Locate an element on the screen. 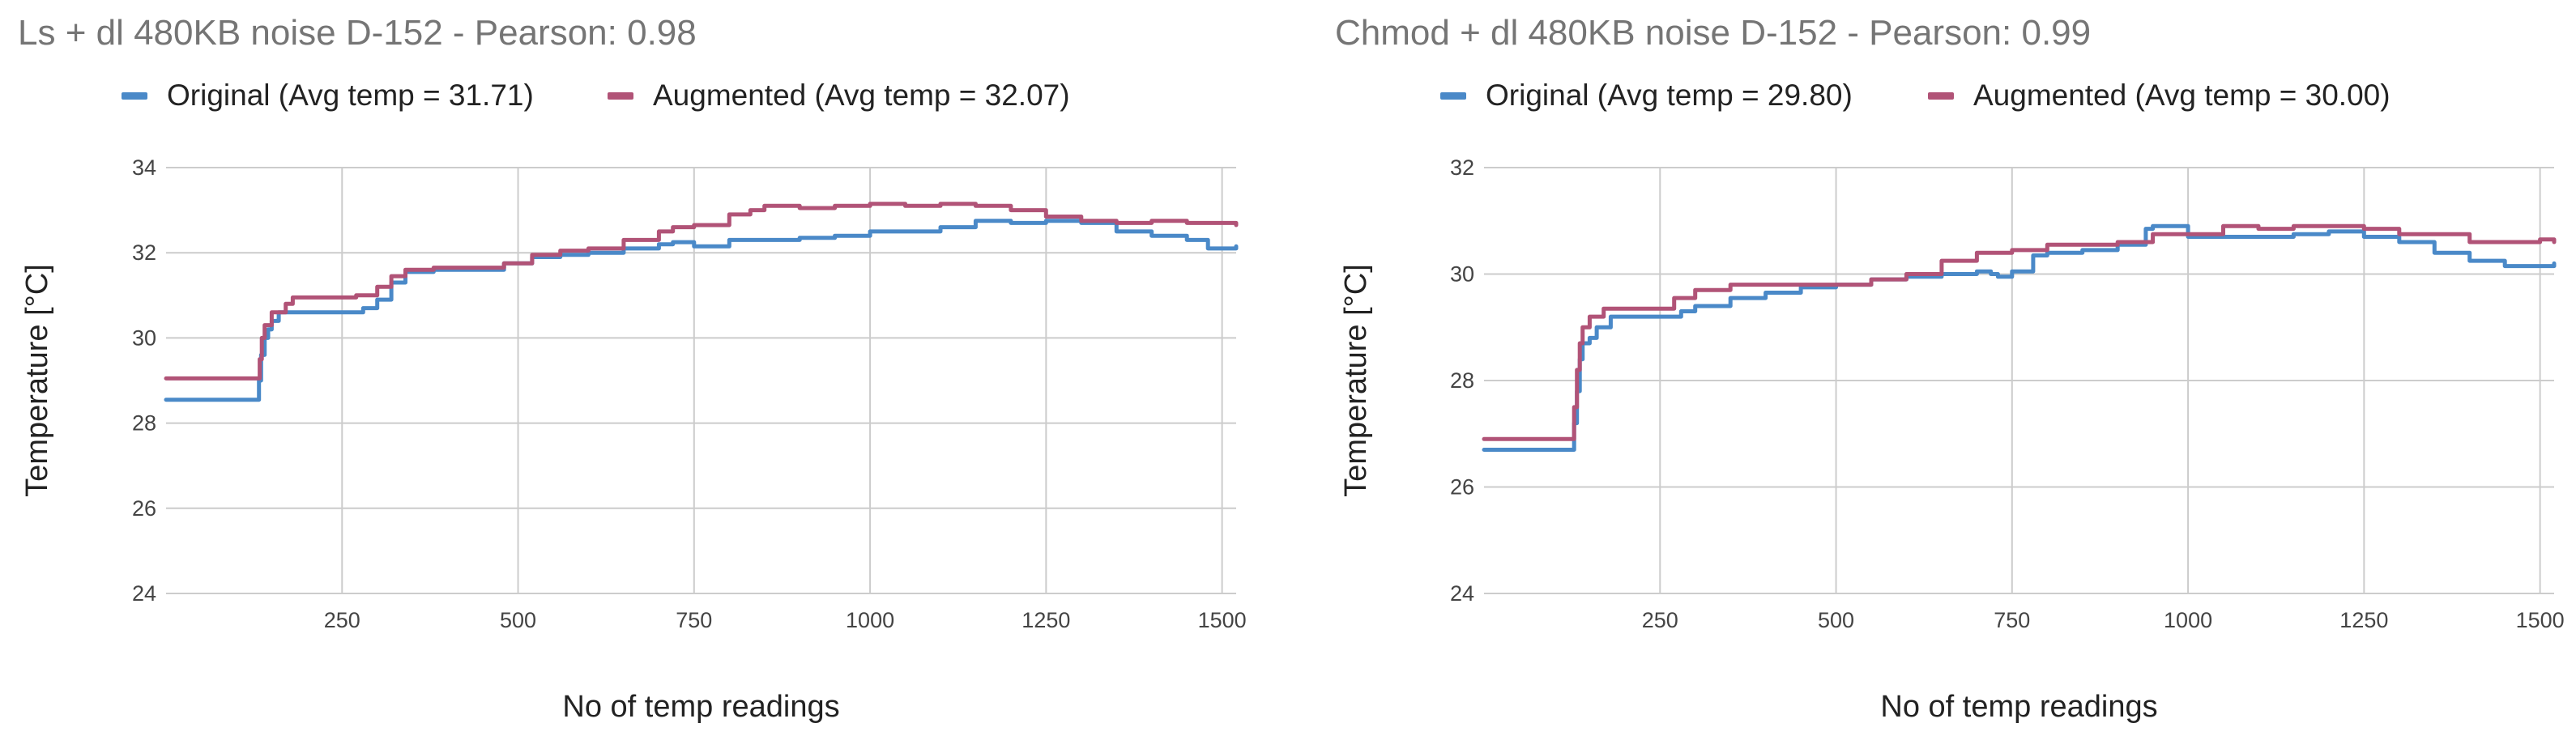  legend-label: Original (Avg temp = 29.80) is located at coordinates (1670, 95).